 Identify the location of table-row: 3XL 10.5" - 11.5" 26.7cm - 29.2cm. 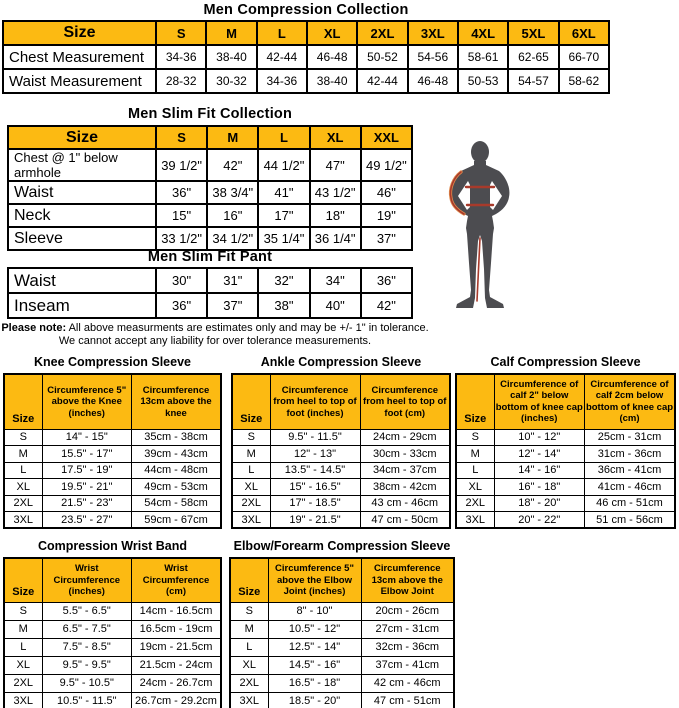
(112, 699).